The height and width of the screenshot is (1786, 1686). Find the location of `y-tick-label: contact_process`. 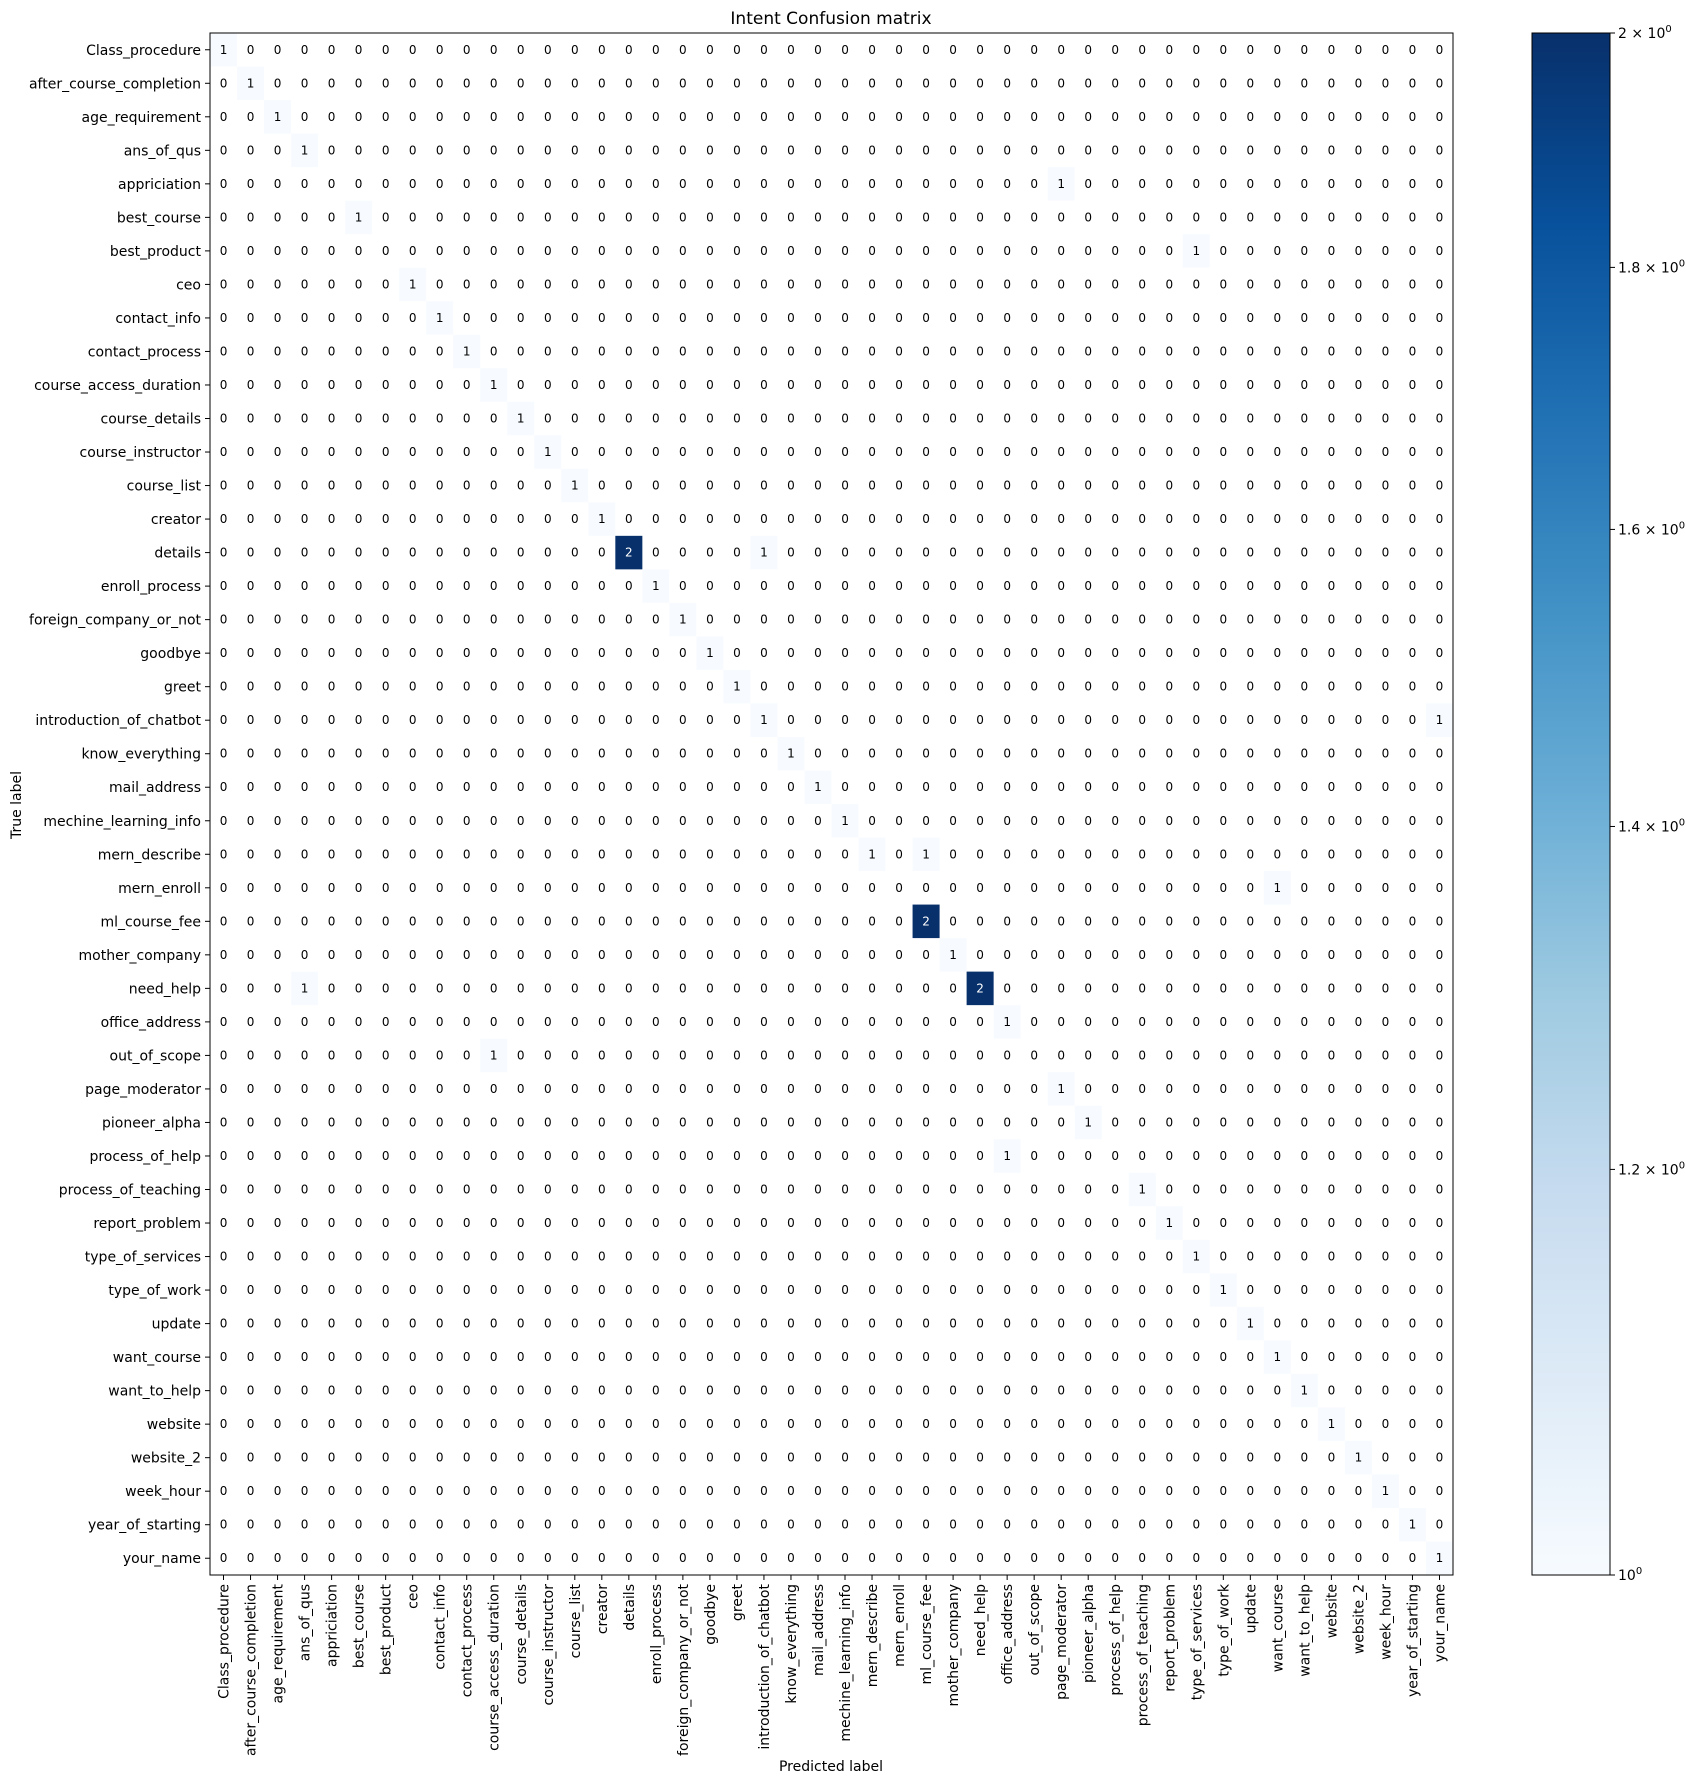

y-tick-label: contact_process is located at coordinates (144, 352).